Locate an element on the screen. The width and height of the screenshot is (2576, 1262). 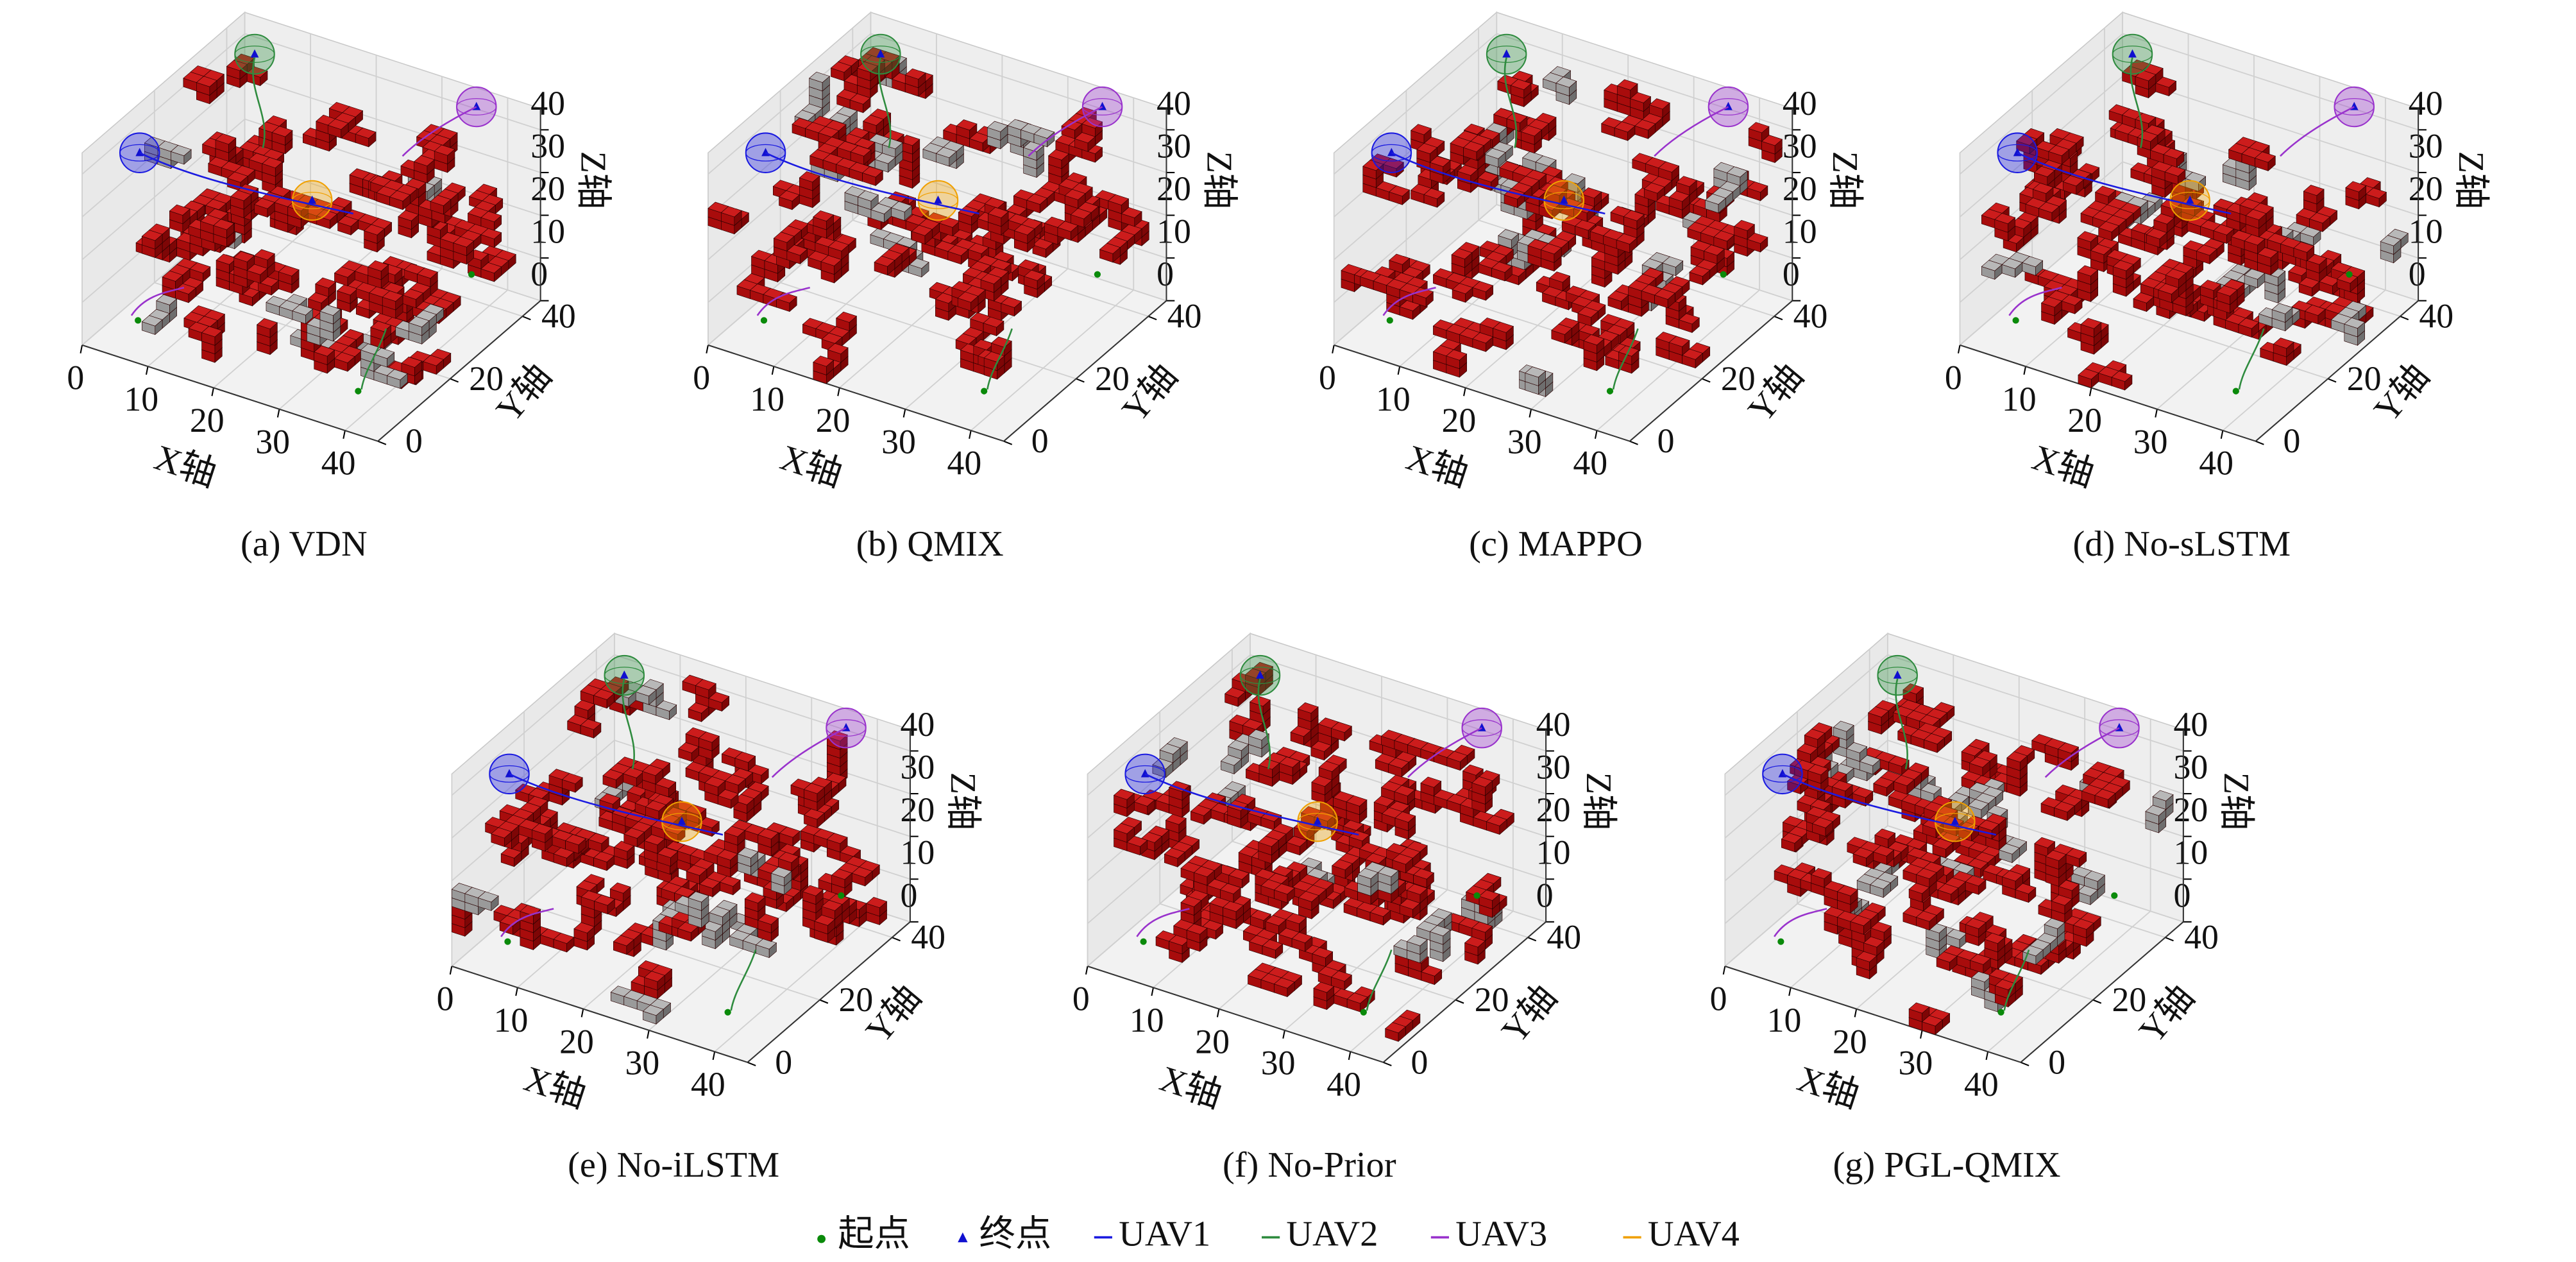
panel-caption: (c) MAPPO is located at coordinates (1556, 544).